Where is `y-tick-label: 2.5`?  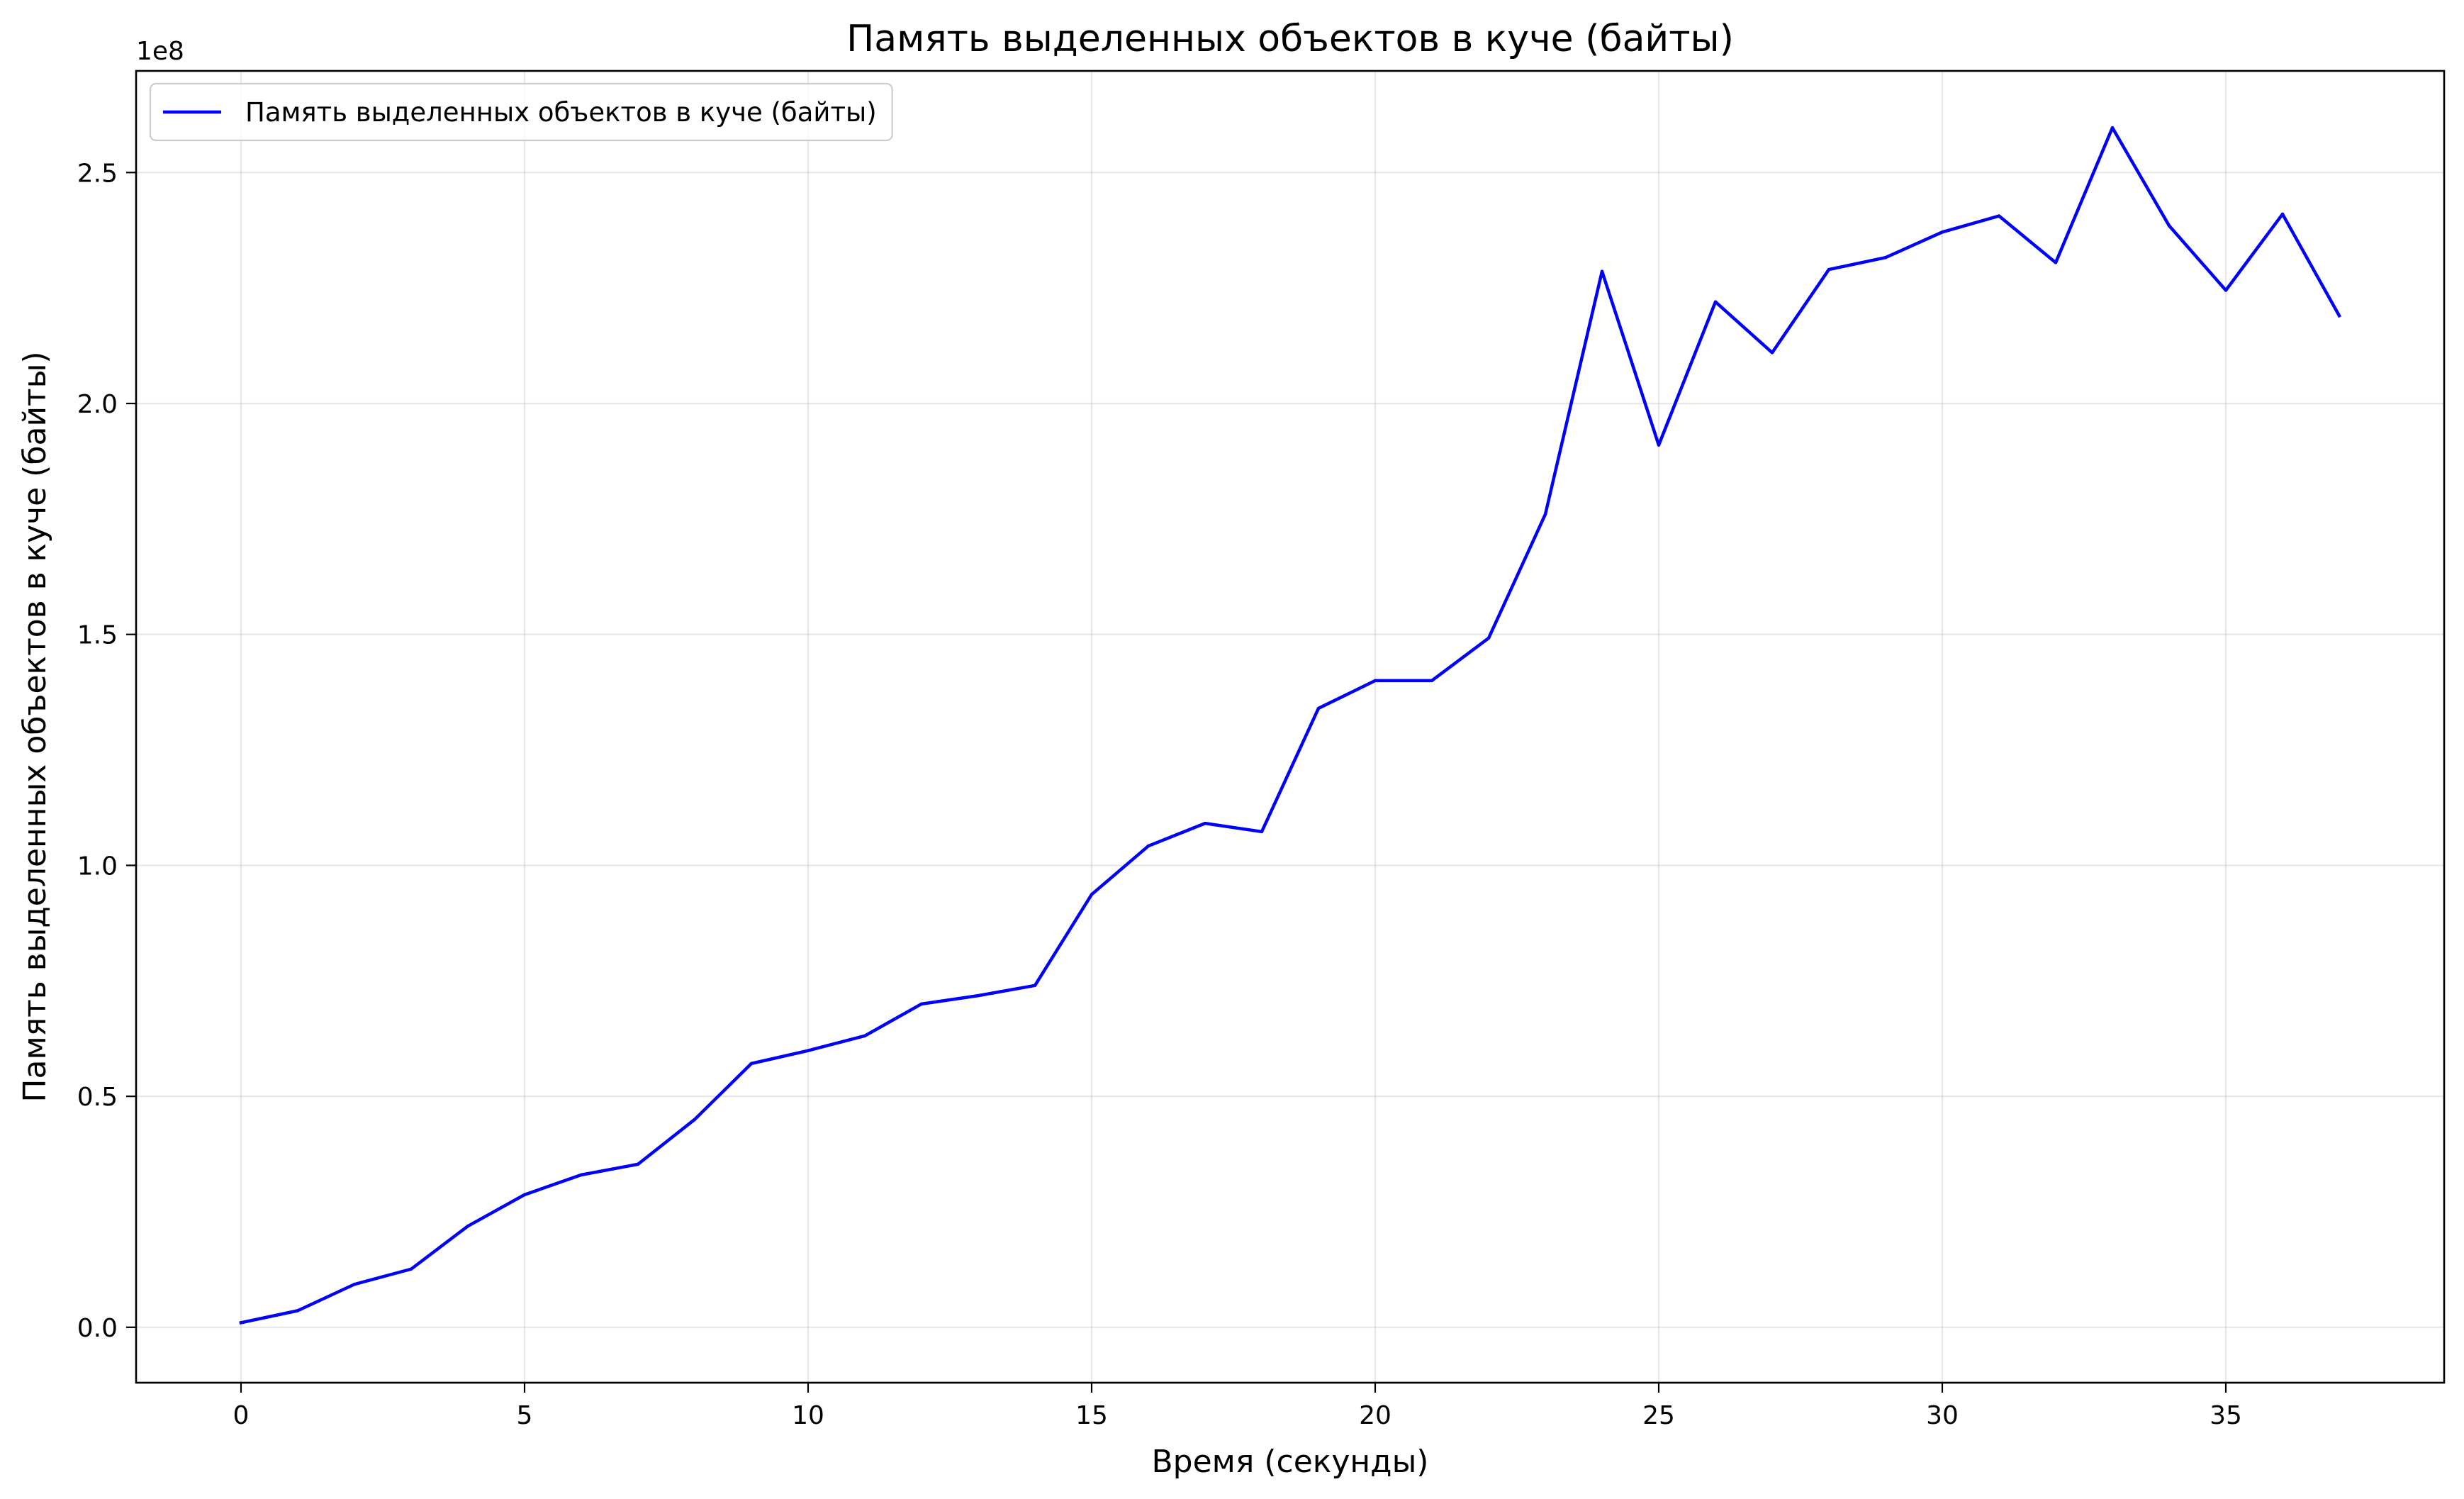 y-tick-label: 2.5 is located at coordinates (97, 173).